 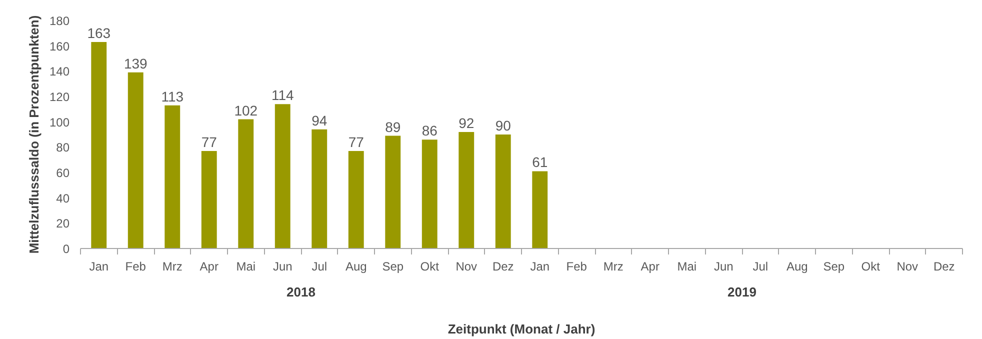 What do you see at coordinates (466, 122) in the screenshot?
I see `data-label: 92` at bounding box center [466, 122].